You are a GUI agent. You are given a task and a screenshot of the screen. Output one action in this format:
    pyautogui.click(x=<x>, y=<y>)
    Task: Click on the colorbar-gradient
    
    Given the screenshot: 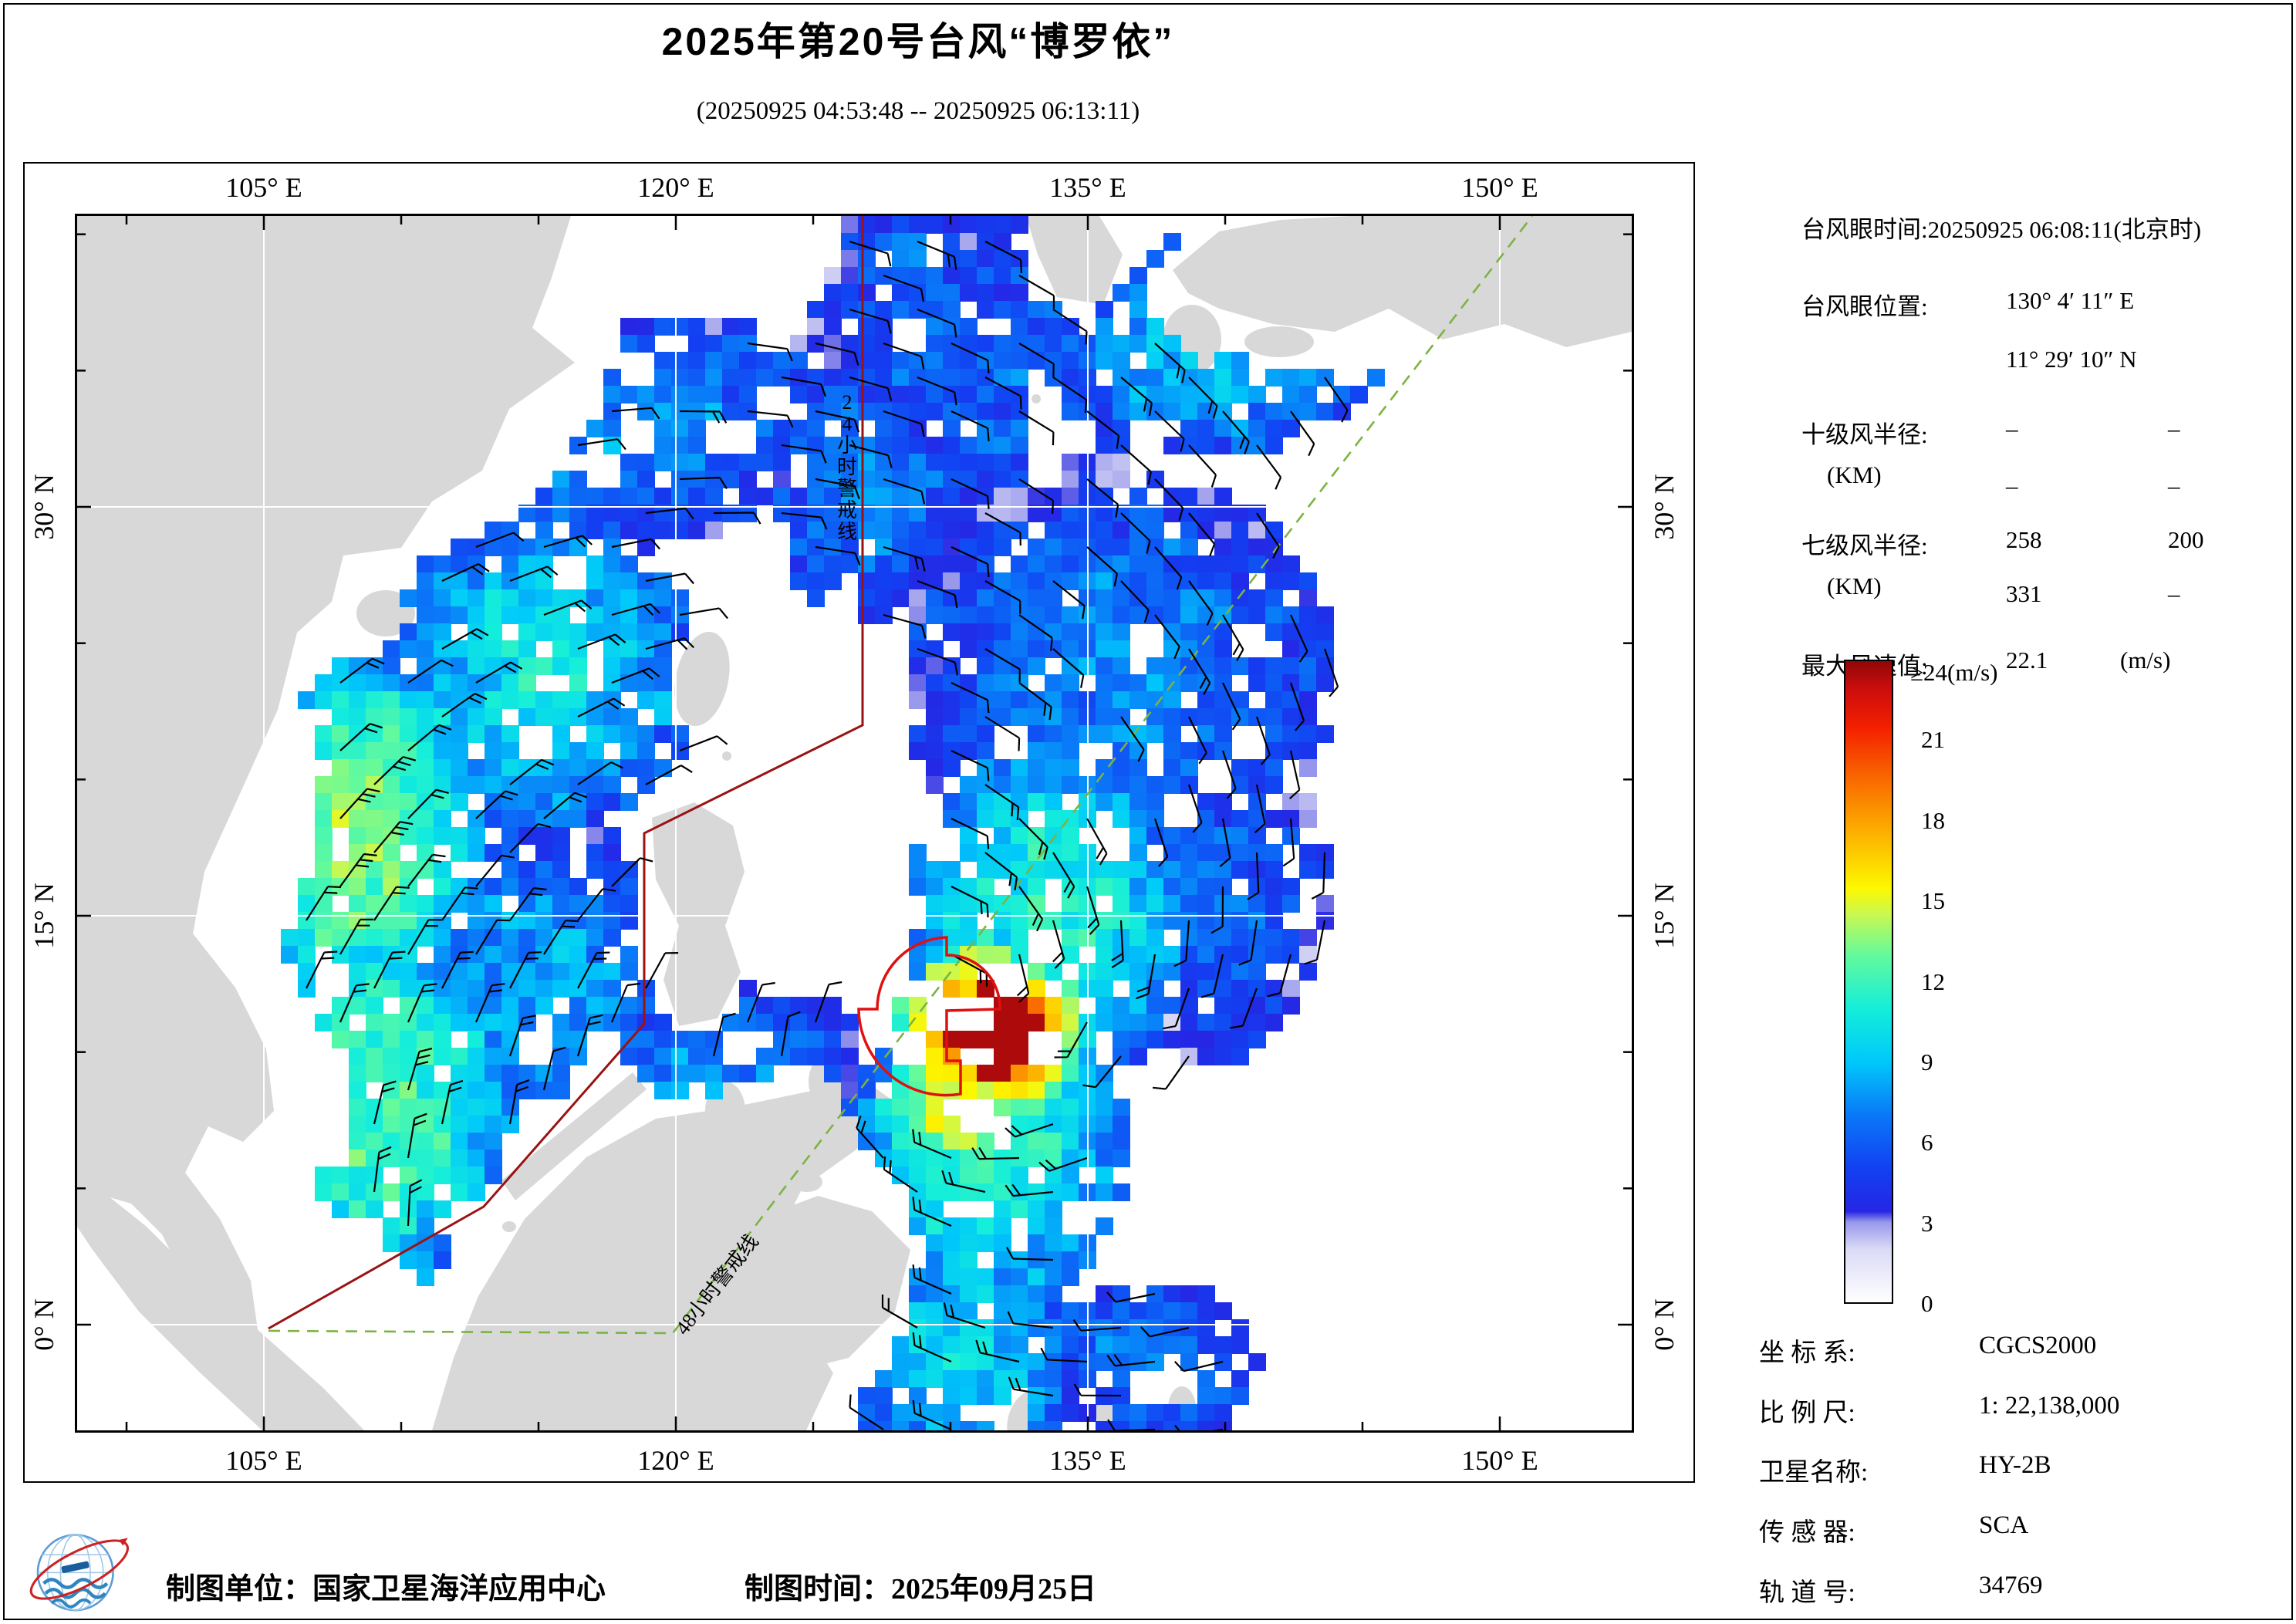 What is the action you would take?
    pyautogui.click(x=1868, y=982)
    